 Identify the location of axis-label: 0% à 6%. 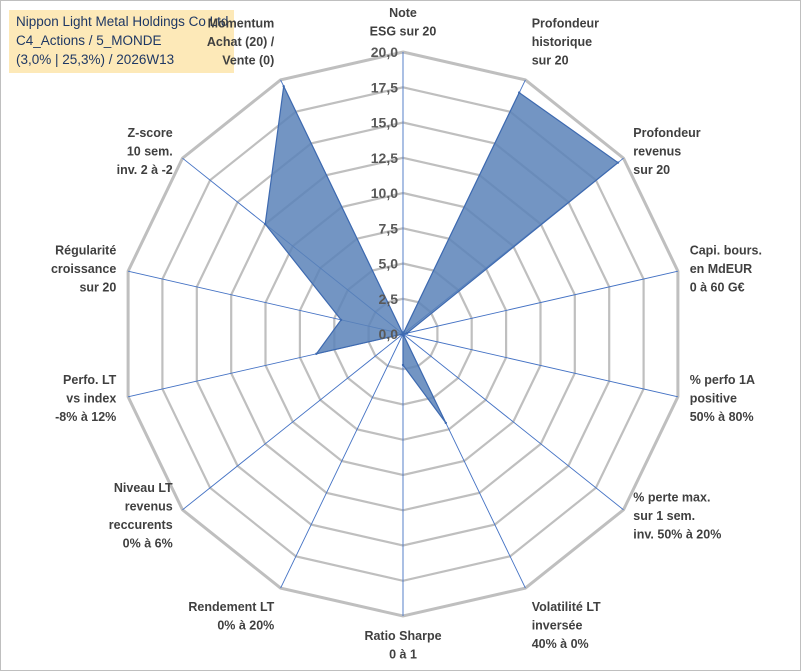
(148, 544).